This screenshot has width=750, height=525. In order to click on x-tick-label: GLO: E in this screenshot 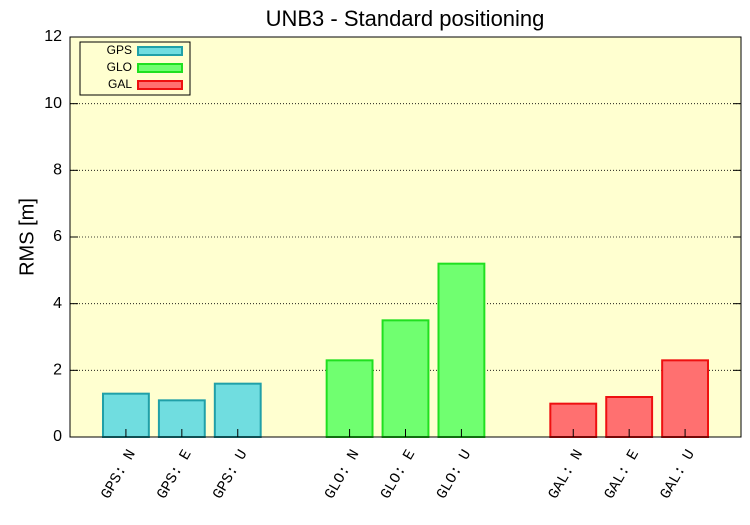, I will do `click(399, 474)`.